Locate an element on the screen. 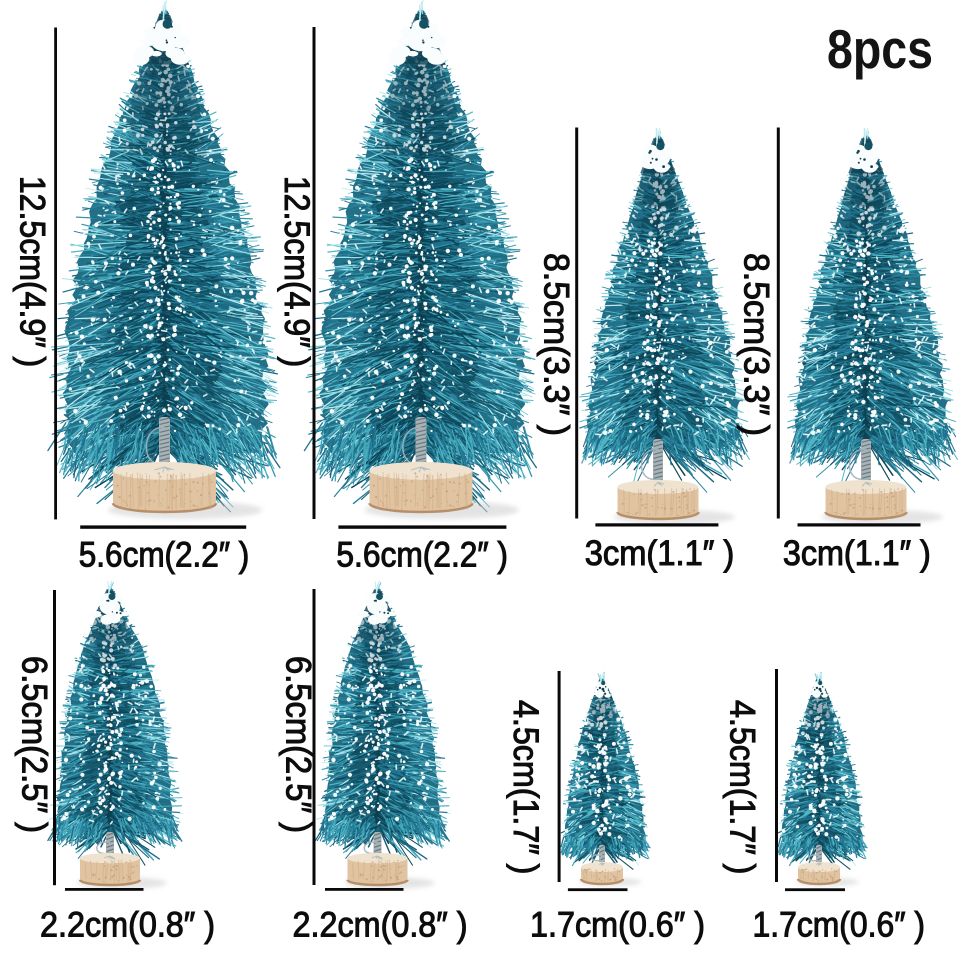 Image resolution: width=960 pixels, height=960 pixels. svg-text: 8pcs is located at coordinates (880, 49).